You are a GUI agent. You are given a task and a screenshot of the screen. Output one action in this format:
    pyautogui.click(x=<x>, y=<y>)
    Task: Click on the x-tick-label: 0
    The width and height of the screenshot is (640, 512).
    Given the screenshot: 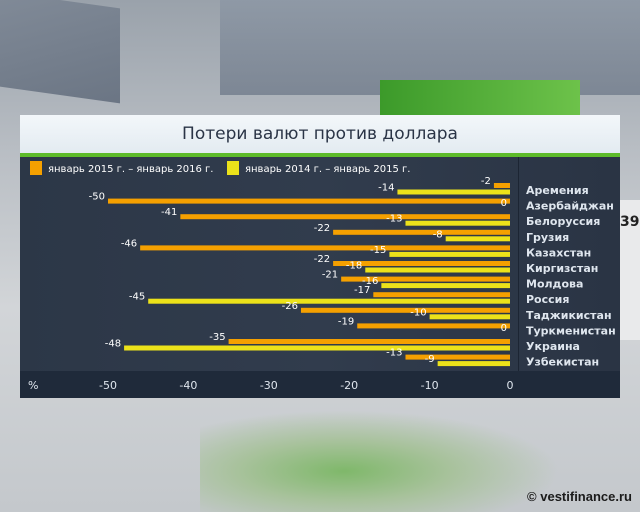 What is the action you would take?
    pyautogui.click(x=510, y=385)
    